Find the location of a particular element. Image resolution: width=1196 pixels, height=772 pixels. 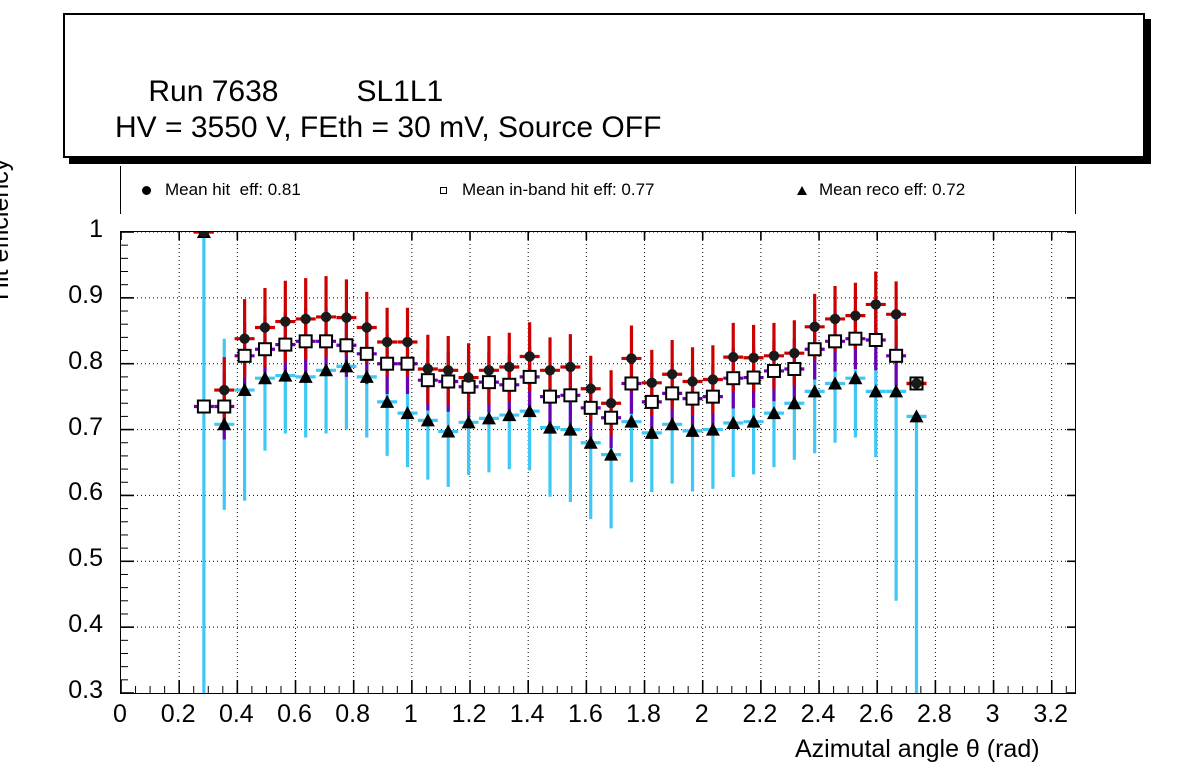

x-axis-title: Azimutal angle θ (rad) is located at coordinates (917, 749).